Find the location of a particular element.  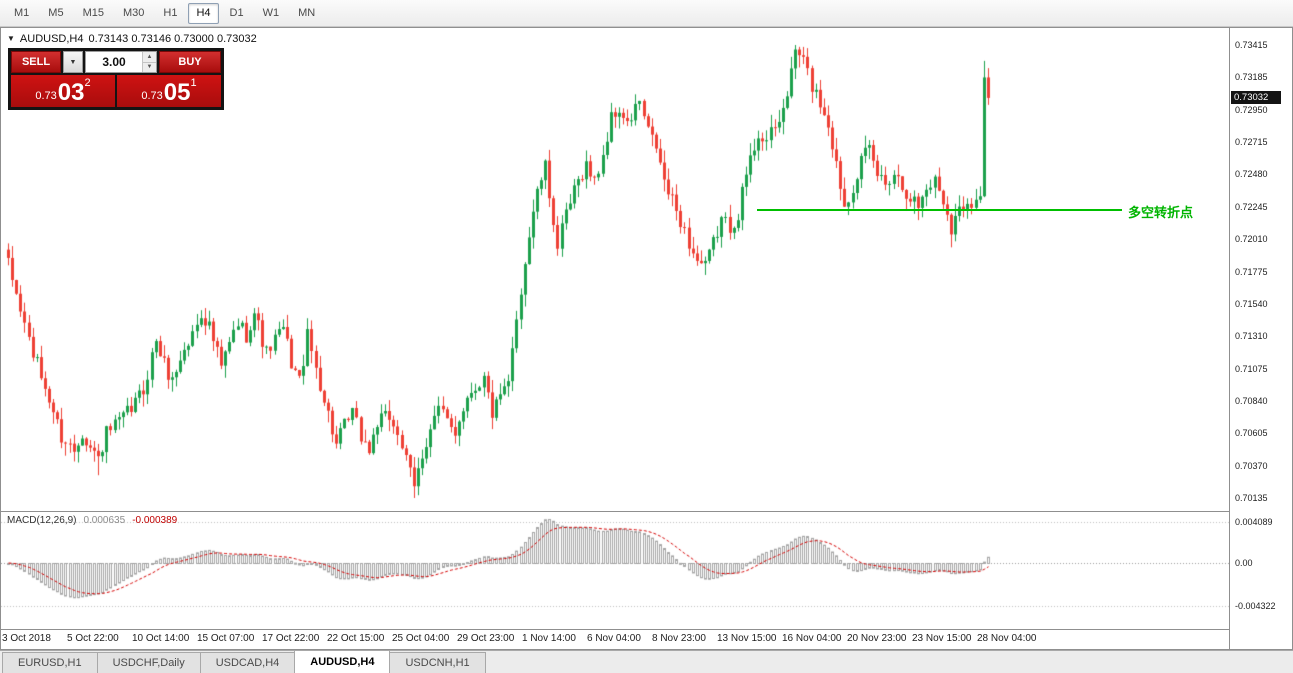

price-label: 0.72245 is located at coordinates (1251, 206).